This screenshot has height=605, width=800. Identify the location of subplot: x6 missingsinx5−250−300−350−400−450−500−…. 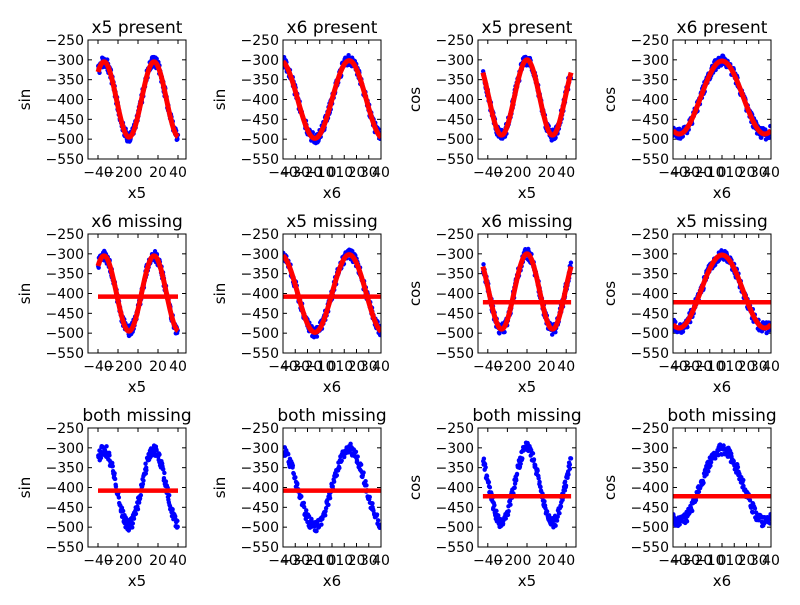
(101, 304).